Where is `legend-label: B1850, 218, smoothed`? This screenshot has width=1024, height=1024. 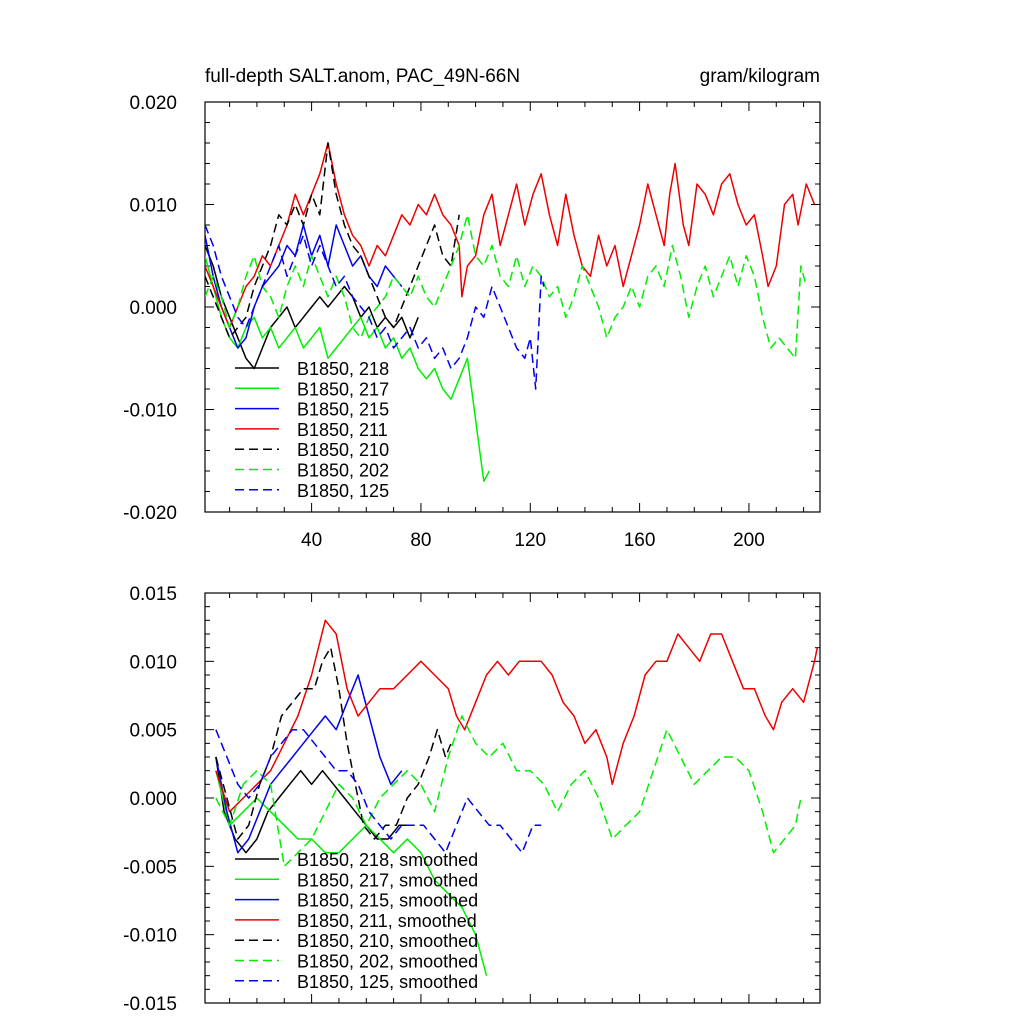
legend-label: B1850, 218, smoothed is located at coordinates (387, 860).